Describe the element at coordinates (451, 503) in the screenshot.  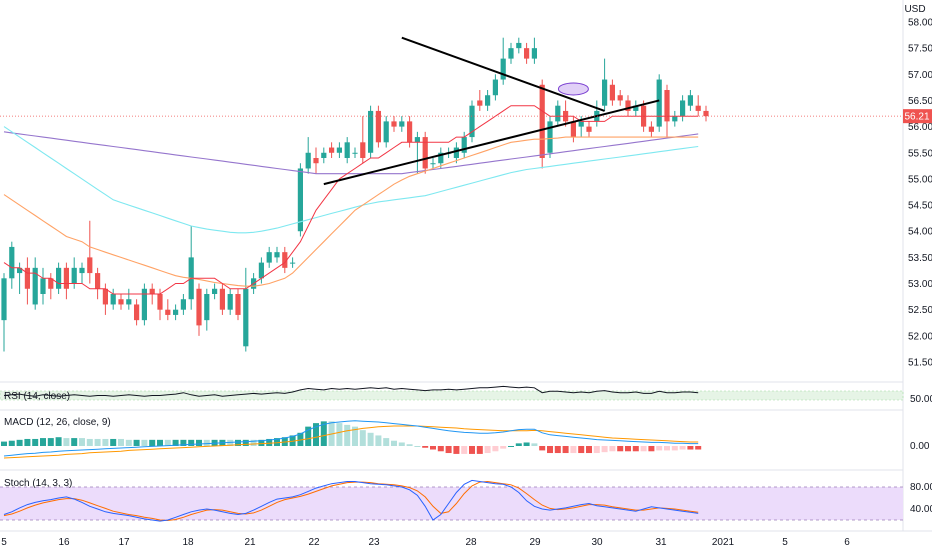
I see `stoch-band` at that location.